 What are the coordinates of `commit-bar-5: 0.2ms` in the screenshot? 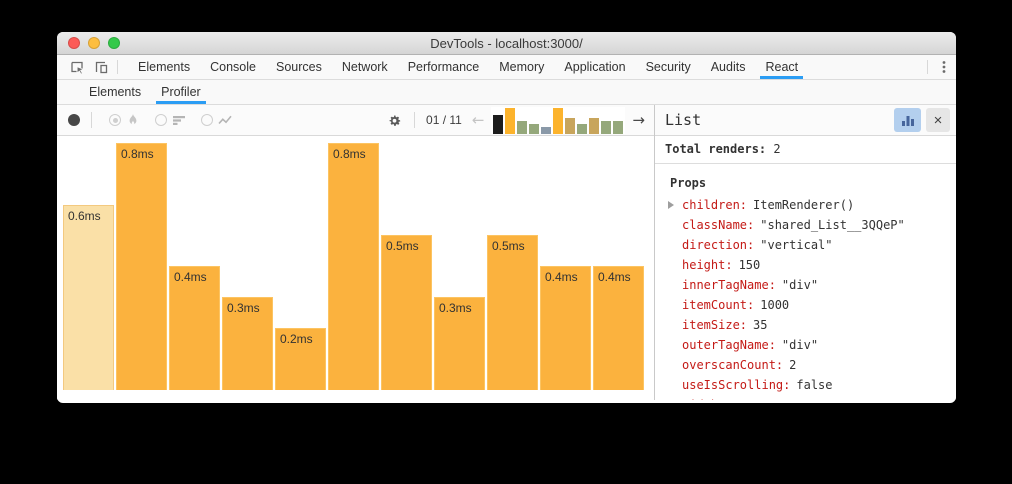 It's located at (300, 359).